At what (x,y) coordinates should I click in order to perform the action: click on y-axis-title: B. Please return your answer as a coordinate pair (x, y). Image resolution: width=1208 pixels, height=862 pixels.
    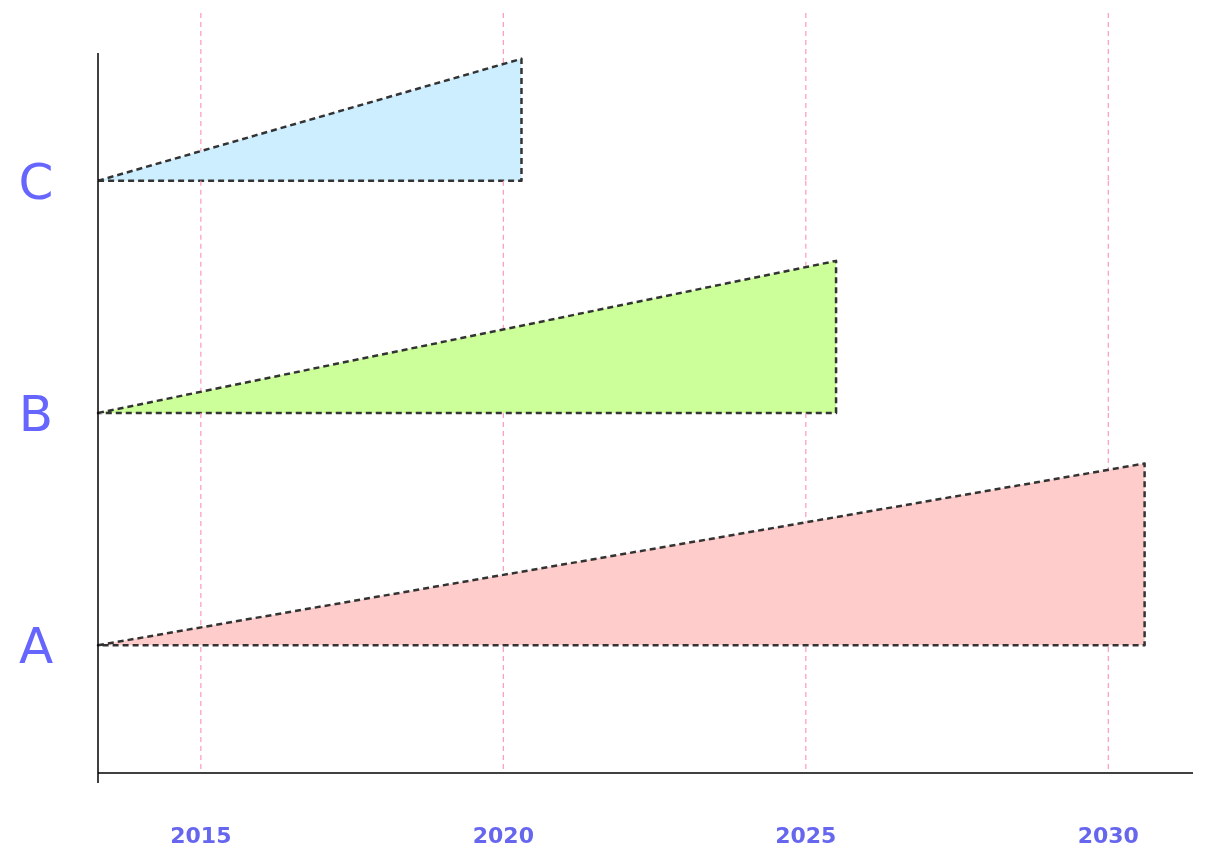
    Looking at the image, I should click on (36, 414).